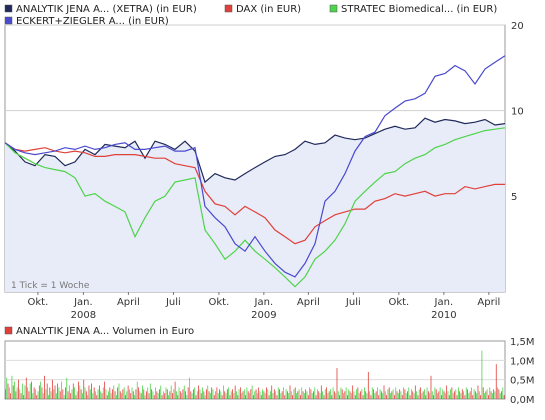 Image resolution: width=545 pixels, height=420 pixels. Describe the element at coordinates (83, 315) in the screenshot. I see `x-tick-year-label: 2008` at that location.